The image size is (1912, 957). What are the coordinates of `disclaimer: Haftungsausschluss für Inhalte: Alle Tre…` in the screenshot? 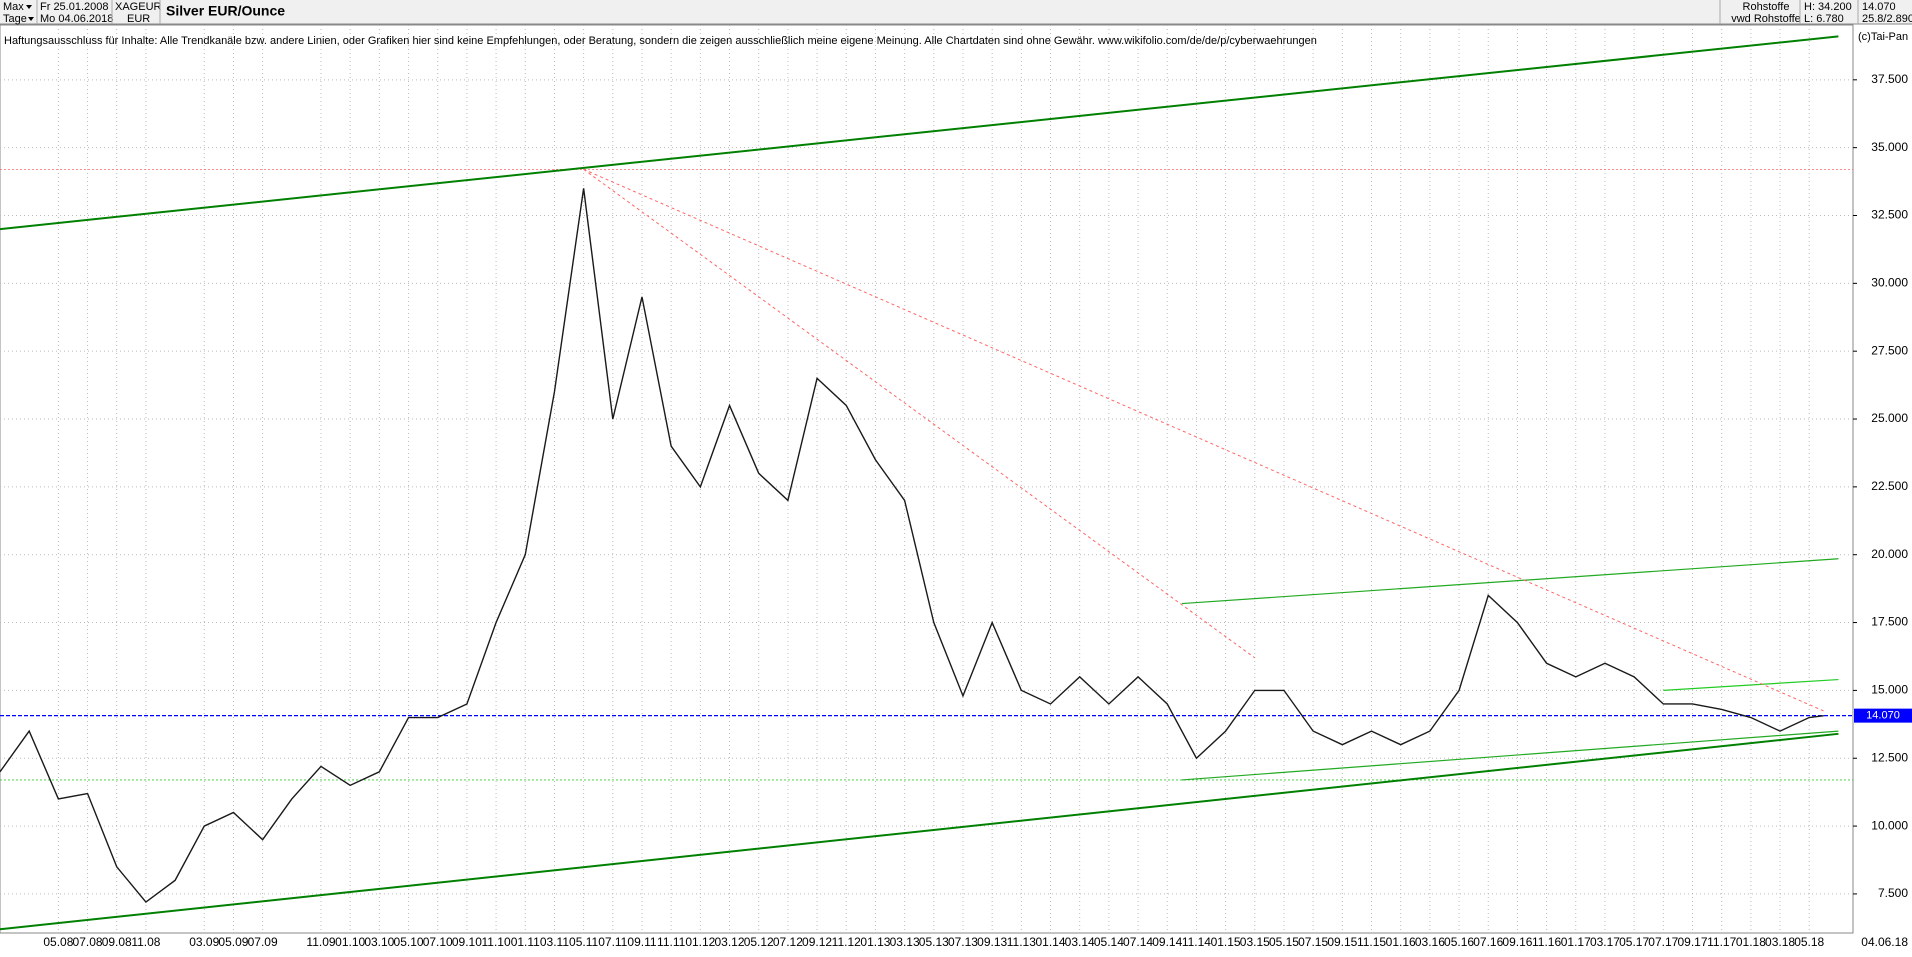 It's located at (660, 41).